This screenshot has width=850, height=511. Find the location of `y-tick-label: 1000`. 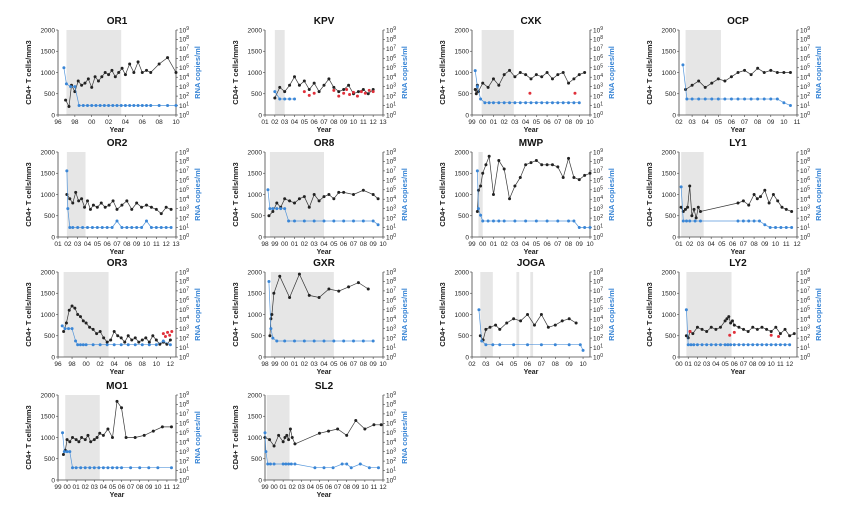

y-tick-label: 1000 is located at coordinates (669, 73).